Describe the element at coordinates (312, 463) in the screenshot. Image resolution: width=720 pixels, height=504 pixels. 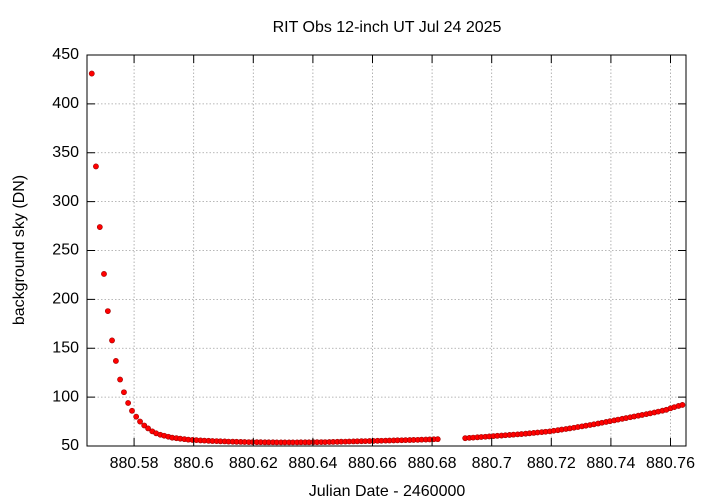
I see `x-tick-label: 880.64` at that location.